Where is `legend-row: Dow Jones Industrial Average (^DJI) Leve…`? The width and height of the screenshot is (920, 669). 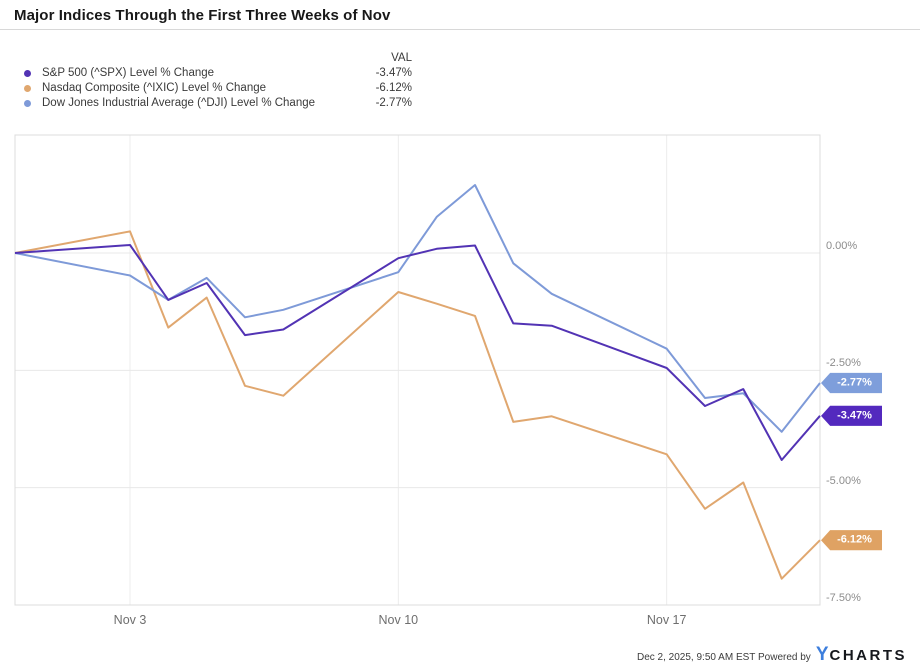
legend-row: Dow Jones Industrial Average (^DJI) Leve… is located at coordinates (210, 103).